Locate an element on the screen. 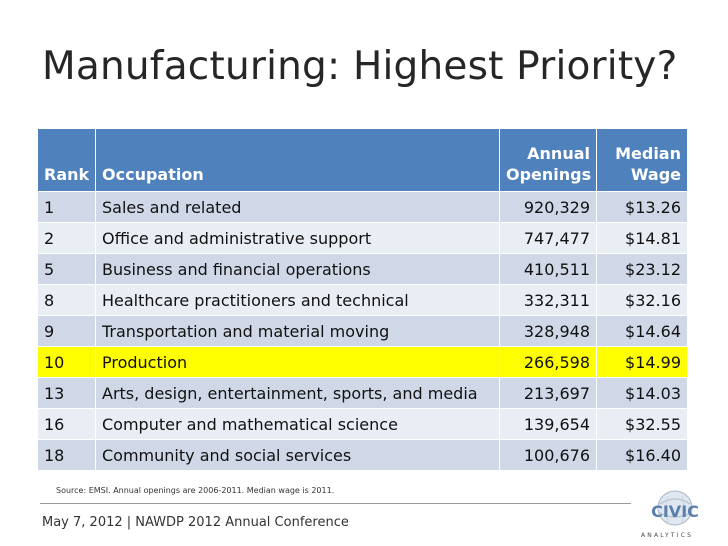 The height and width of the screenshot is (546, 728). occupation-cell: Transportation and material moving is located at coordinates (297, 331).